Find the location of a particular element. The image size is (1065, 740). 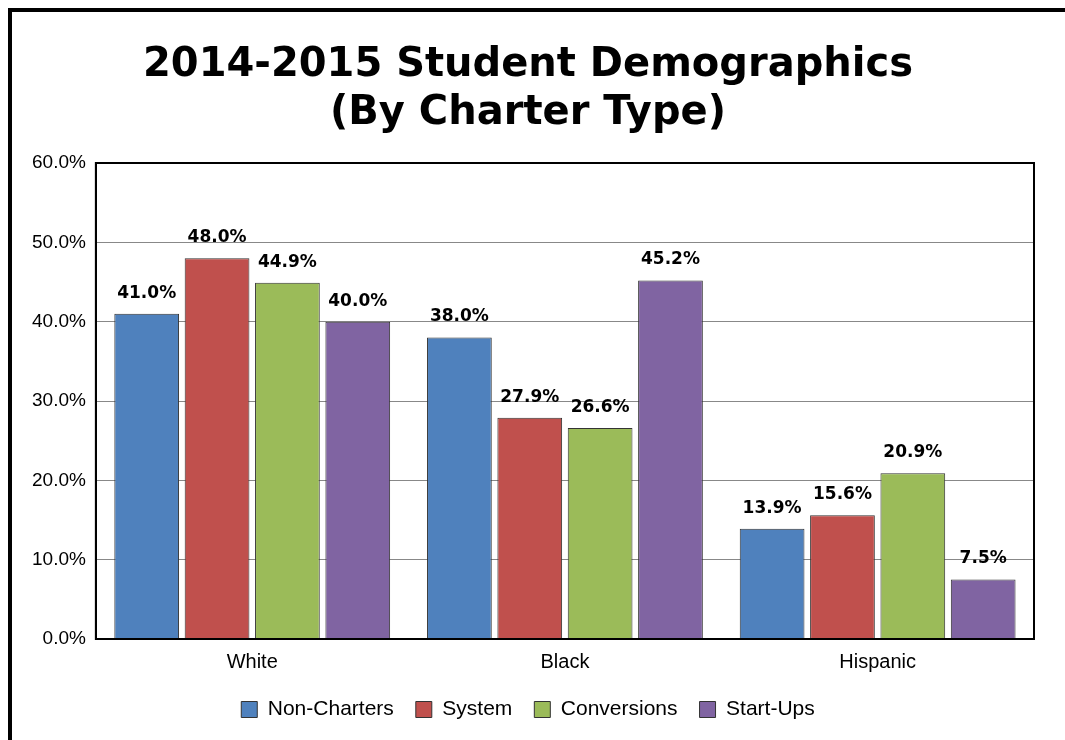

text: (By Charter Type) is located at coordinates (528, 110).